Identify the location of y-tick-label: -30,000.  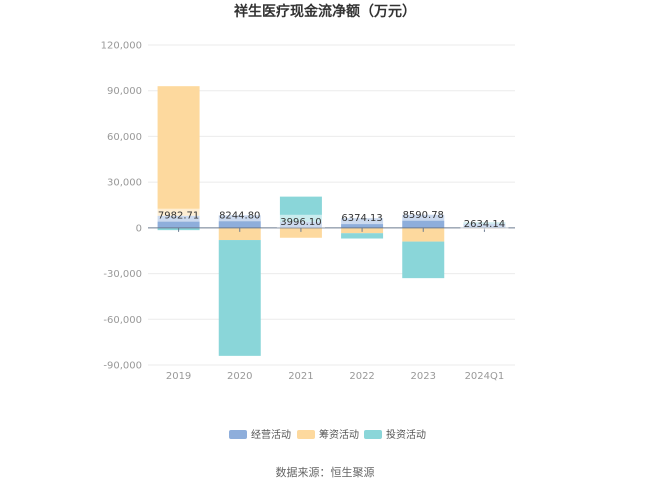
(122, 274).